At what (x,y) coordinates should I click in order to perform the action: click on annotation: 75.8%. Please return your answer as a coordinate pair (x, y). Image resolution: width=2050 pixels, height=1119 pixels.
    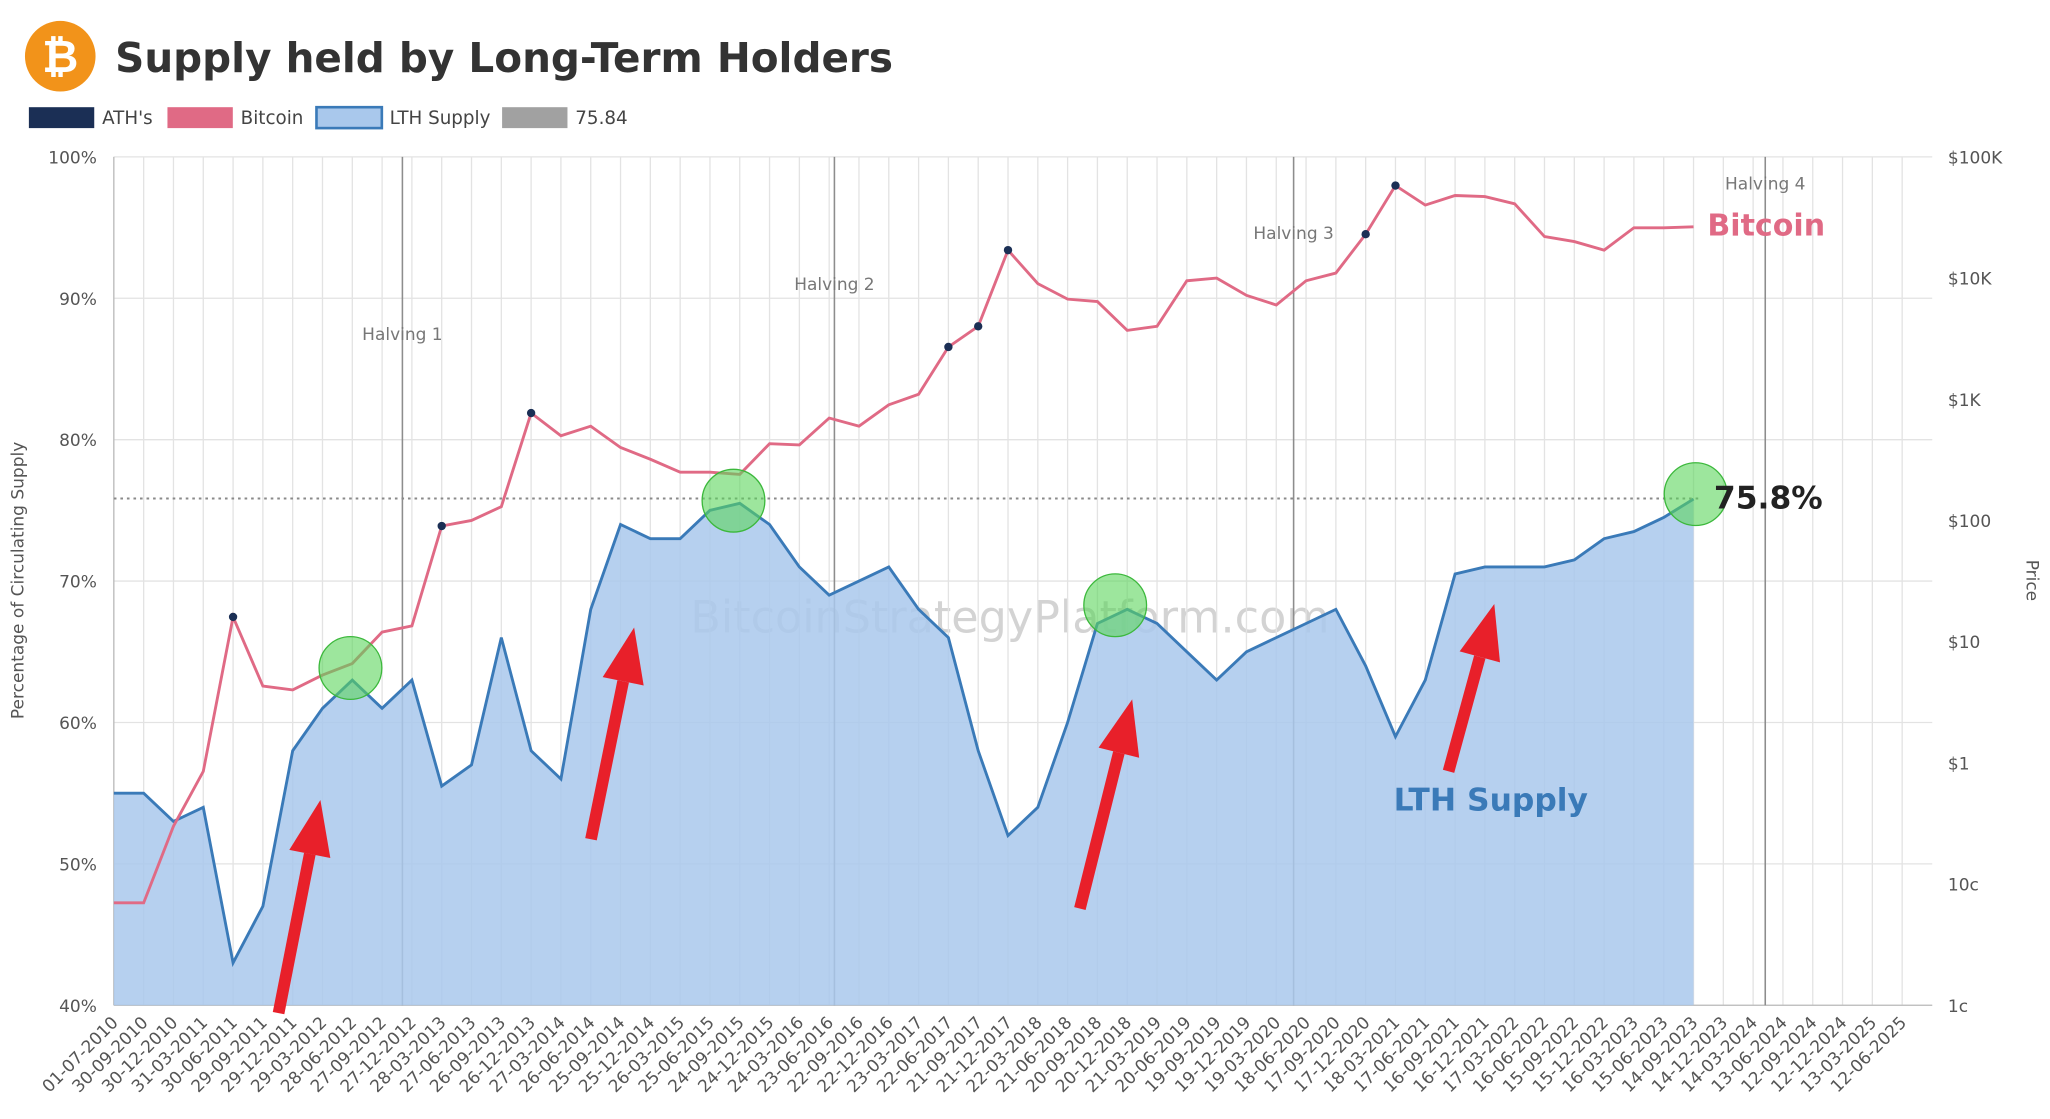
    Looking at the image, I should click on (1768, 499).